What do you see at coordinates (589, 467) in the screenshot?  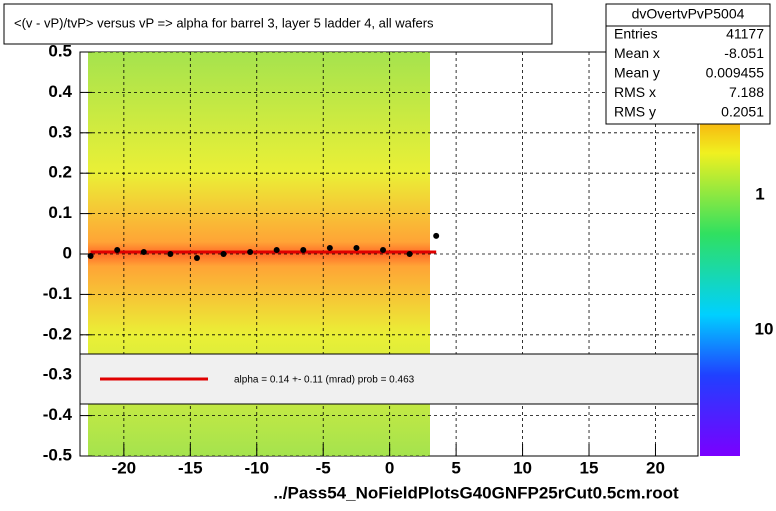 I see `x-tick-label: 15` at bounding box center [589, 467].